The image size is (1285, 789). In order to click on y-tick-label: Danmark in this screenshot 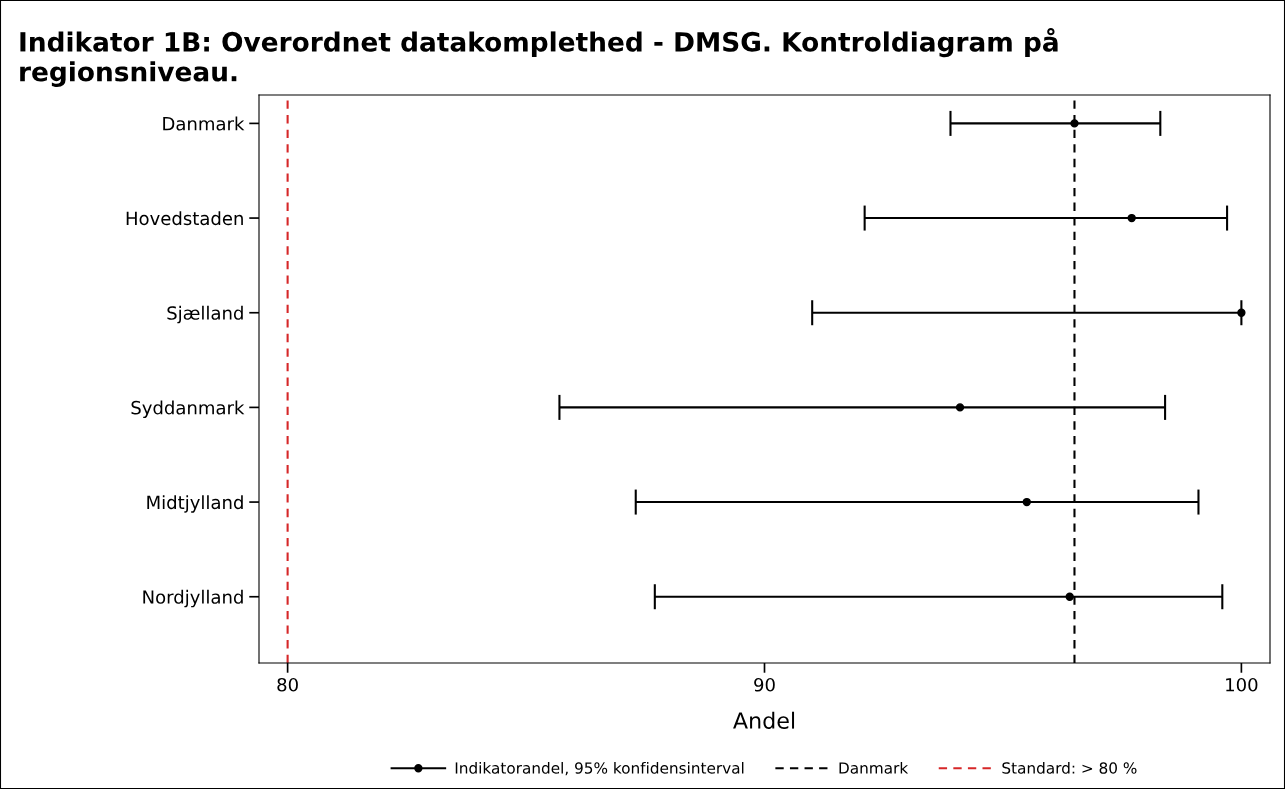, I will do `click(204, 123)`.